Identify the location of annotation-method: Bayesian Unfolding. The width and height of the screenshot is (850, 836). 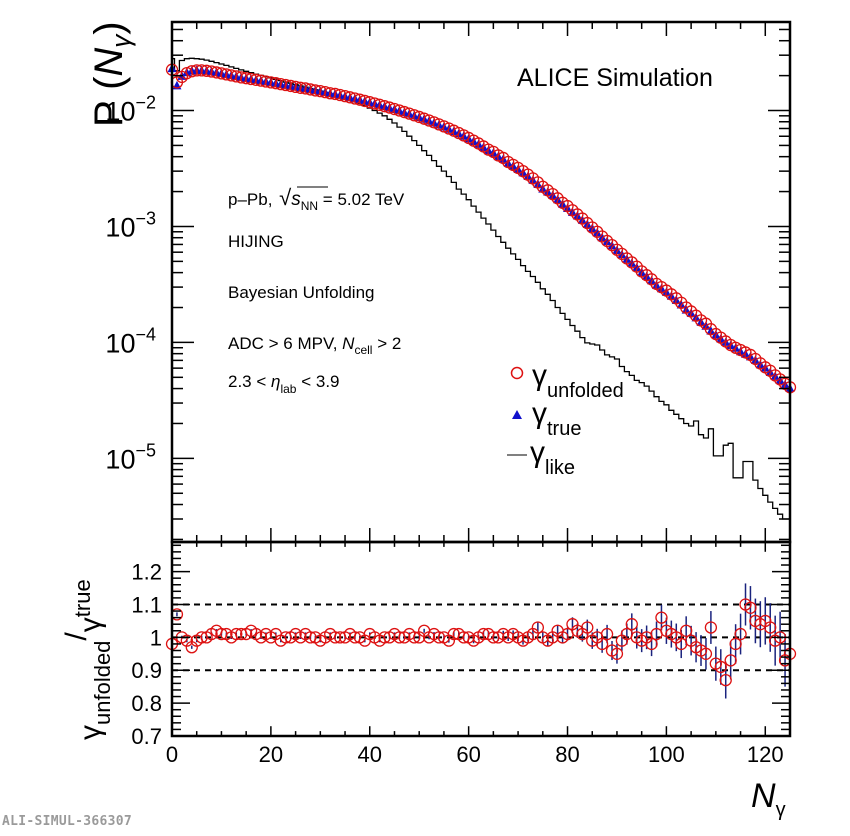
(301, 292).